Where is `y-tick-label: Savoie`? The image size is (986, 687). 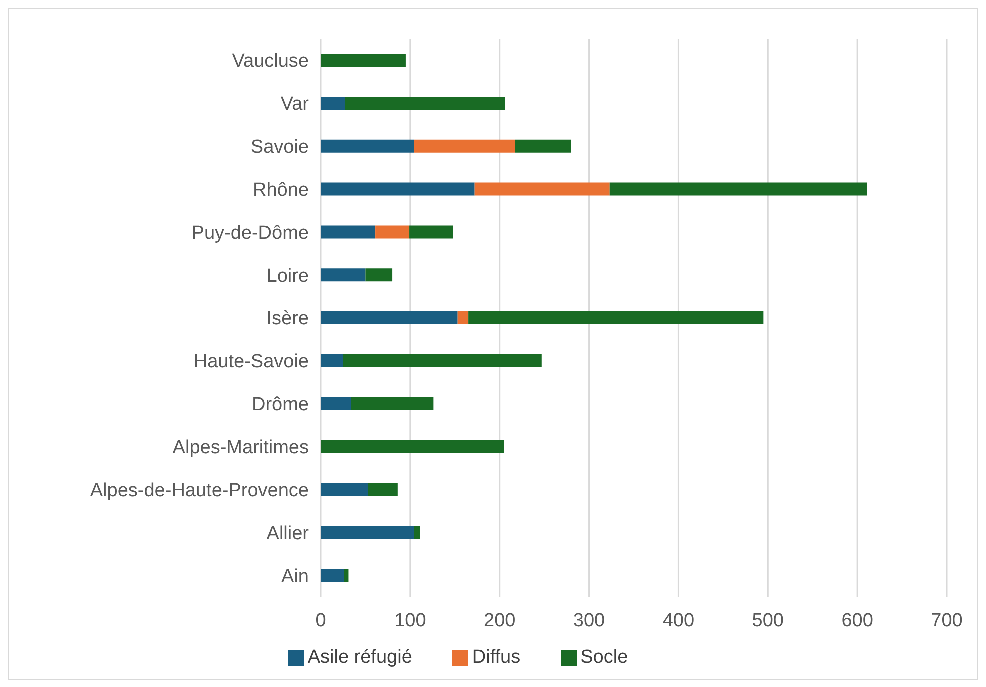
y-tick-label: Savoie is located at coordinates (279, 147).